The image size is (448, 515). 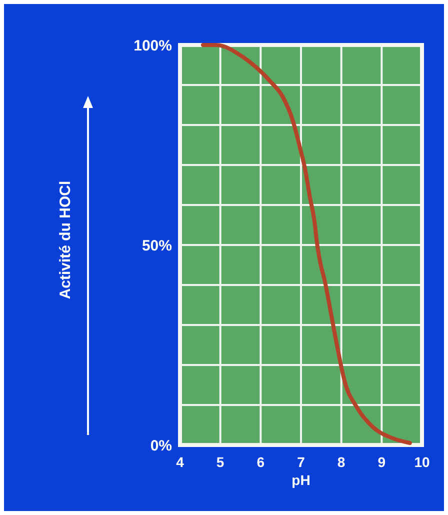 I want to click on y-tick-label: 0%, so click(x=161, y=445).